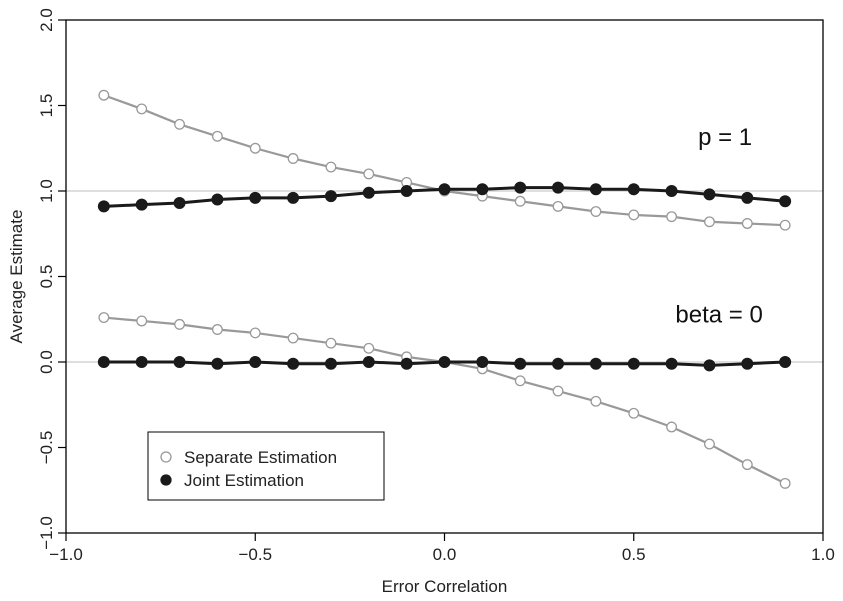 Image resolution: width=843 pixels, height=601 pixels. What do you see at coordinates (16, 277) in the screenshot?
I see `y-axis-label: Average Estimate` at bounding box center [16, 277].